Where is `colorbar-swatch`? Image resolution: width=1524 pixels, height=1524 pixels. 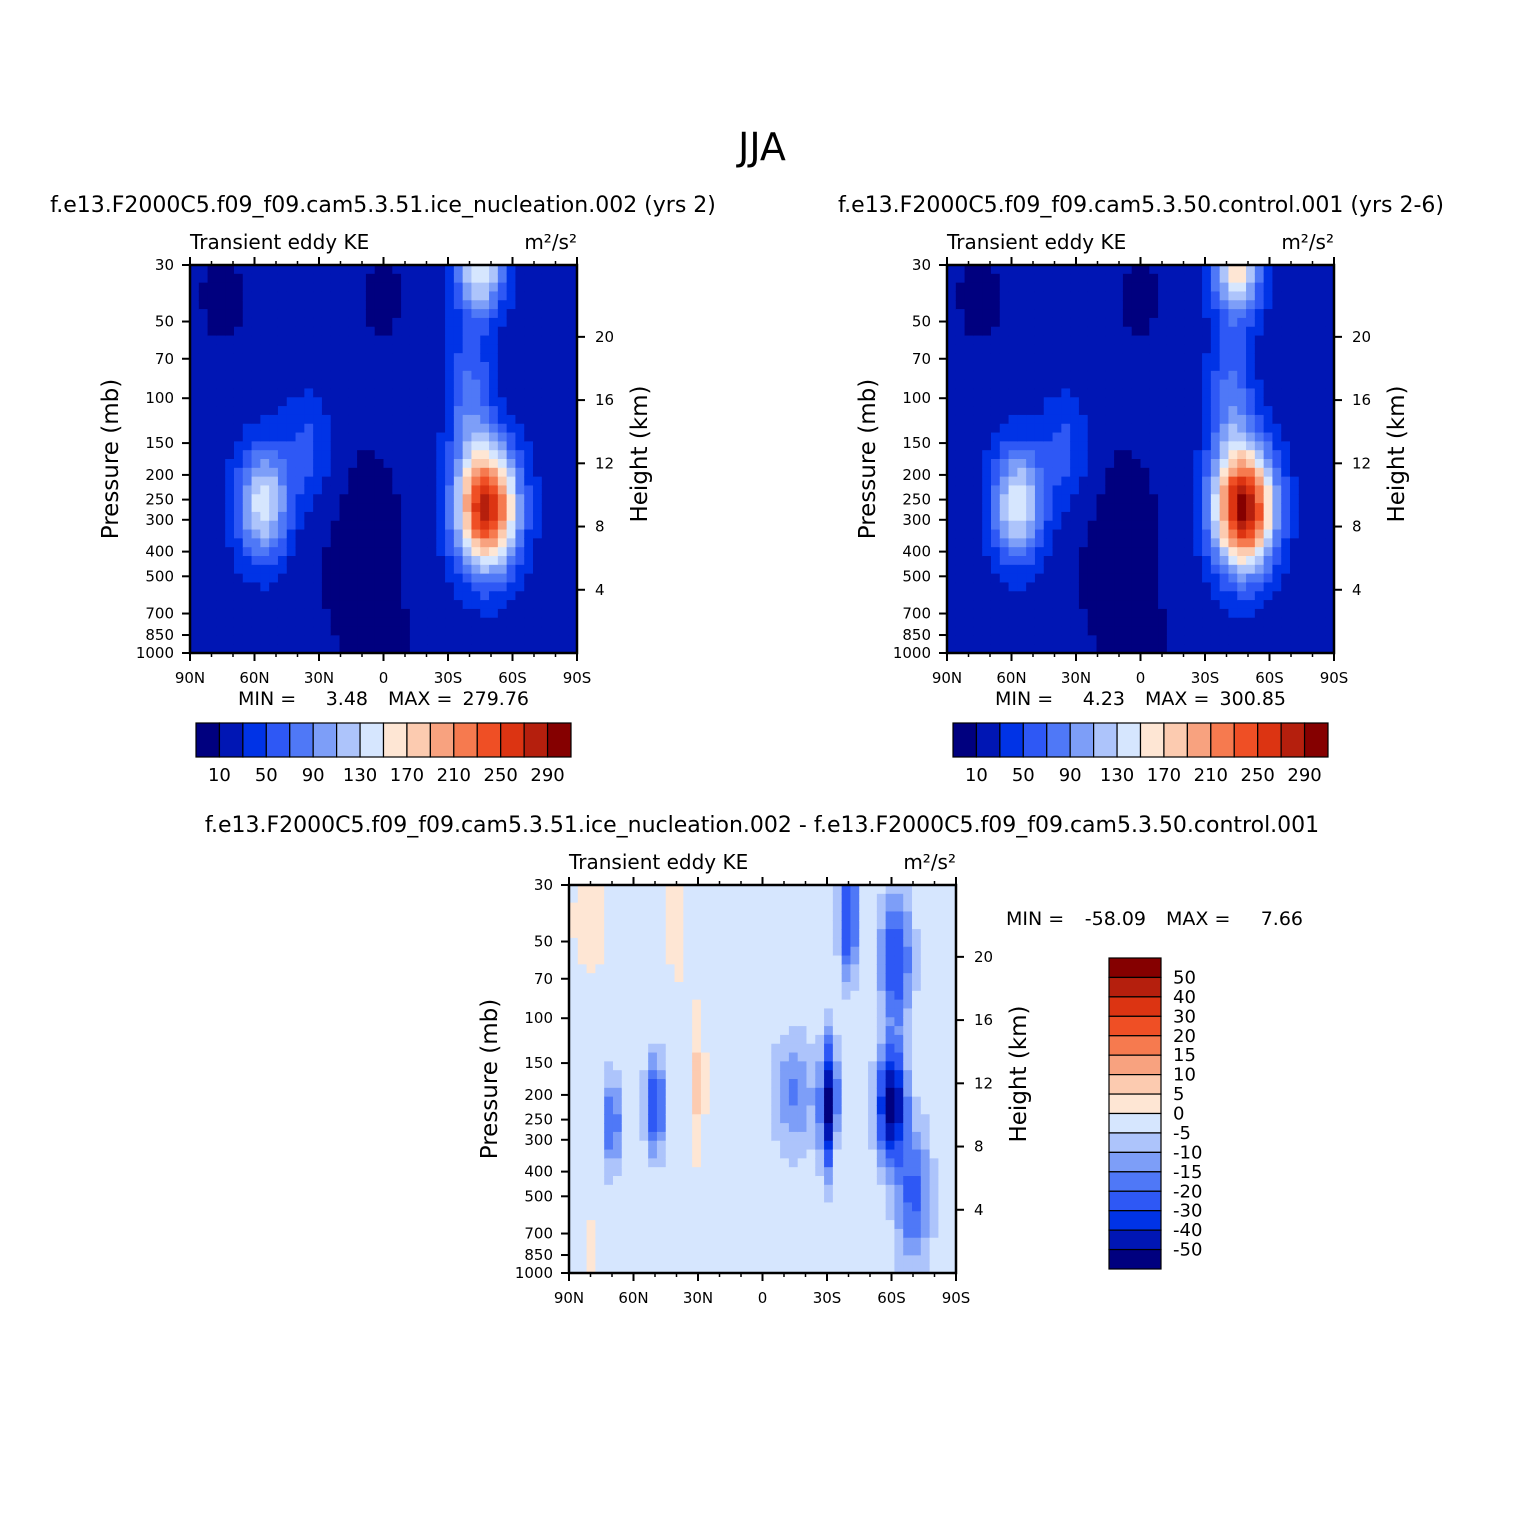
colorbar-swatch is located at coordinates (1129, 740).